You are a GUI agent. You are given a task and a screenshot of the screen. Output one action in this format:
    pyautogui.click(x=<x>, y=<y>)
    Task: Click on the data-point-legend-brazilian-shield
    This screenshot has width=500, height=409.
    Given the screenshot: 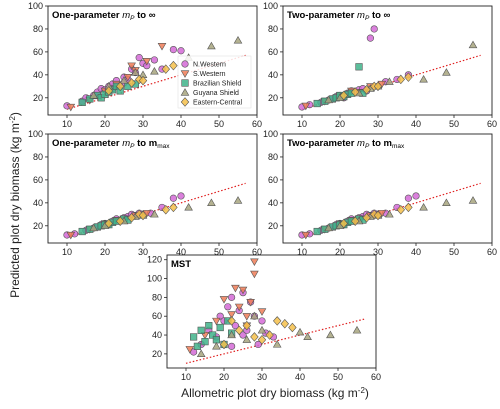 What is the action you would take?
    pyautogui.click(x=185, y=83)
    